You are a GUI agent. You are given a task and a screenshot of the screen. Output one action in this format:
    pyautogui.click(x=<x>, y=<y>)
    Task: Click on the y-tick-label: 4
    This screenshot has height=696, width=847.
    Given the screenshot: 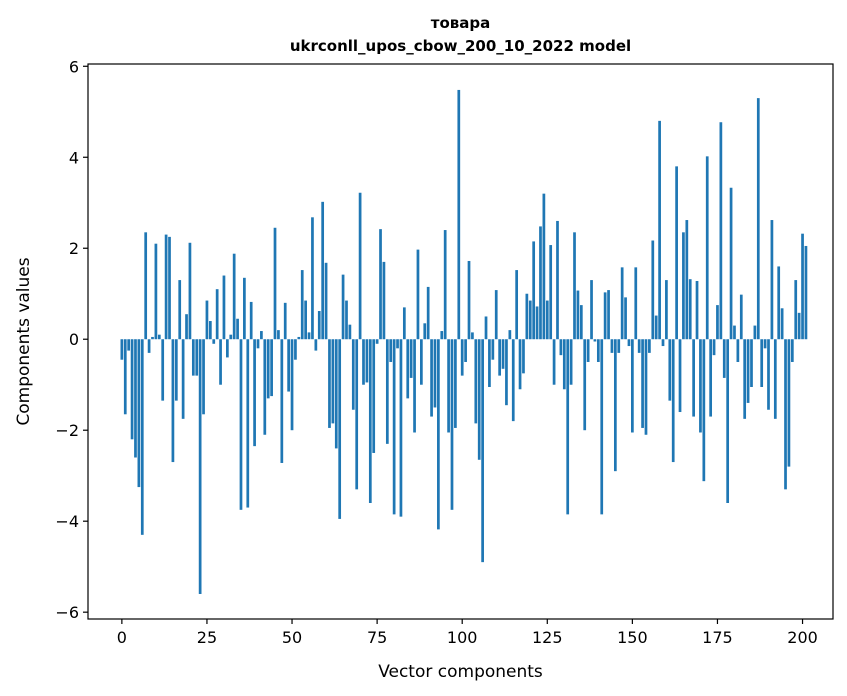 What is the action you would take?
    pyautogui.click(x=74, y=157)
    